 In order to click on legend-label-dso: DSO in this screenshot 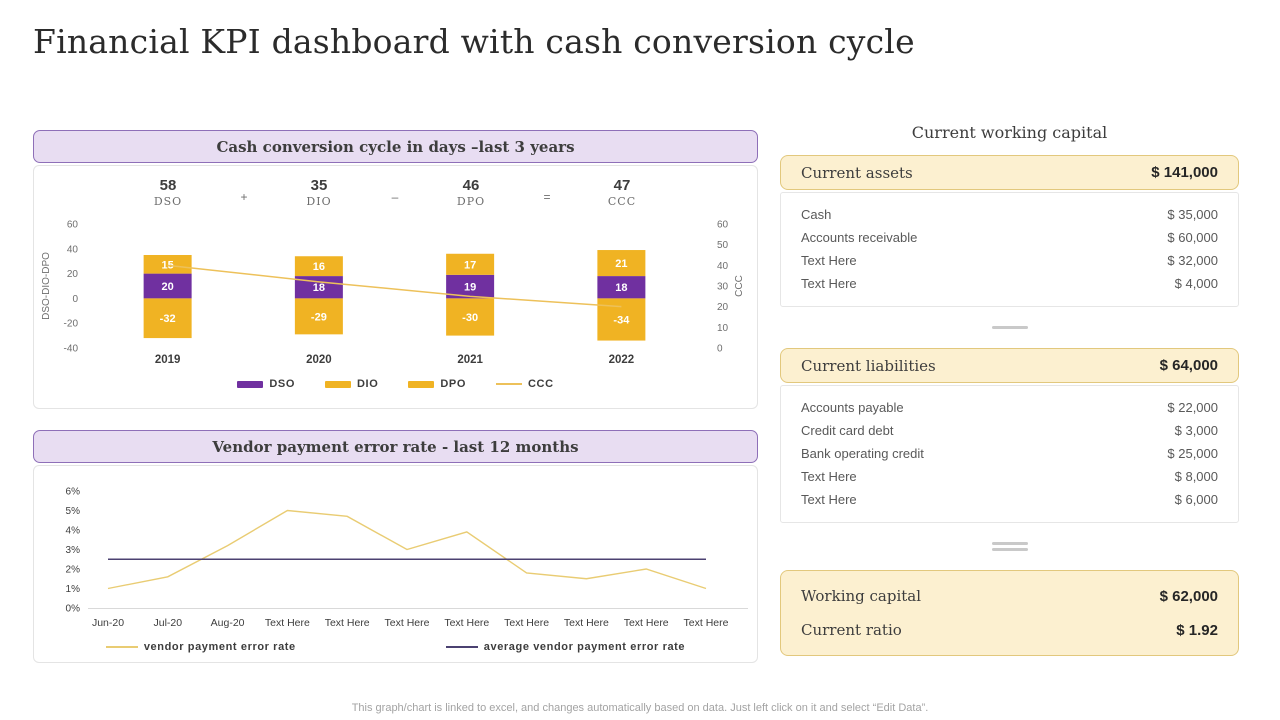, I will do `click(282, 384)`.